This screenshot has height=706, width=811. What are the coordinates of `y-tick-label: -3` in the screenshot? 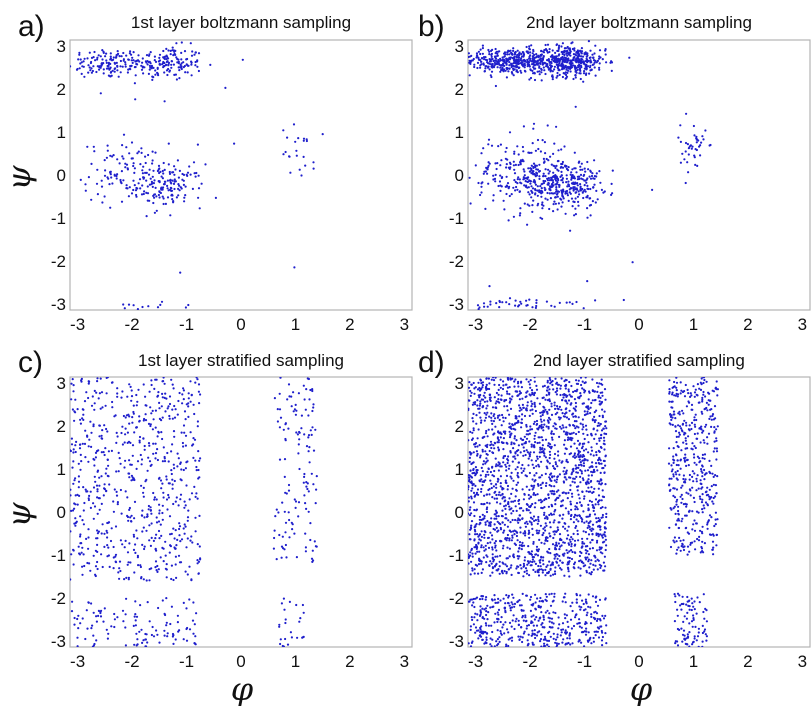 It's located at (58, 304).